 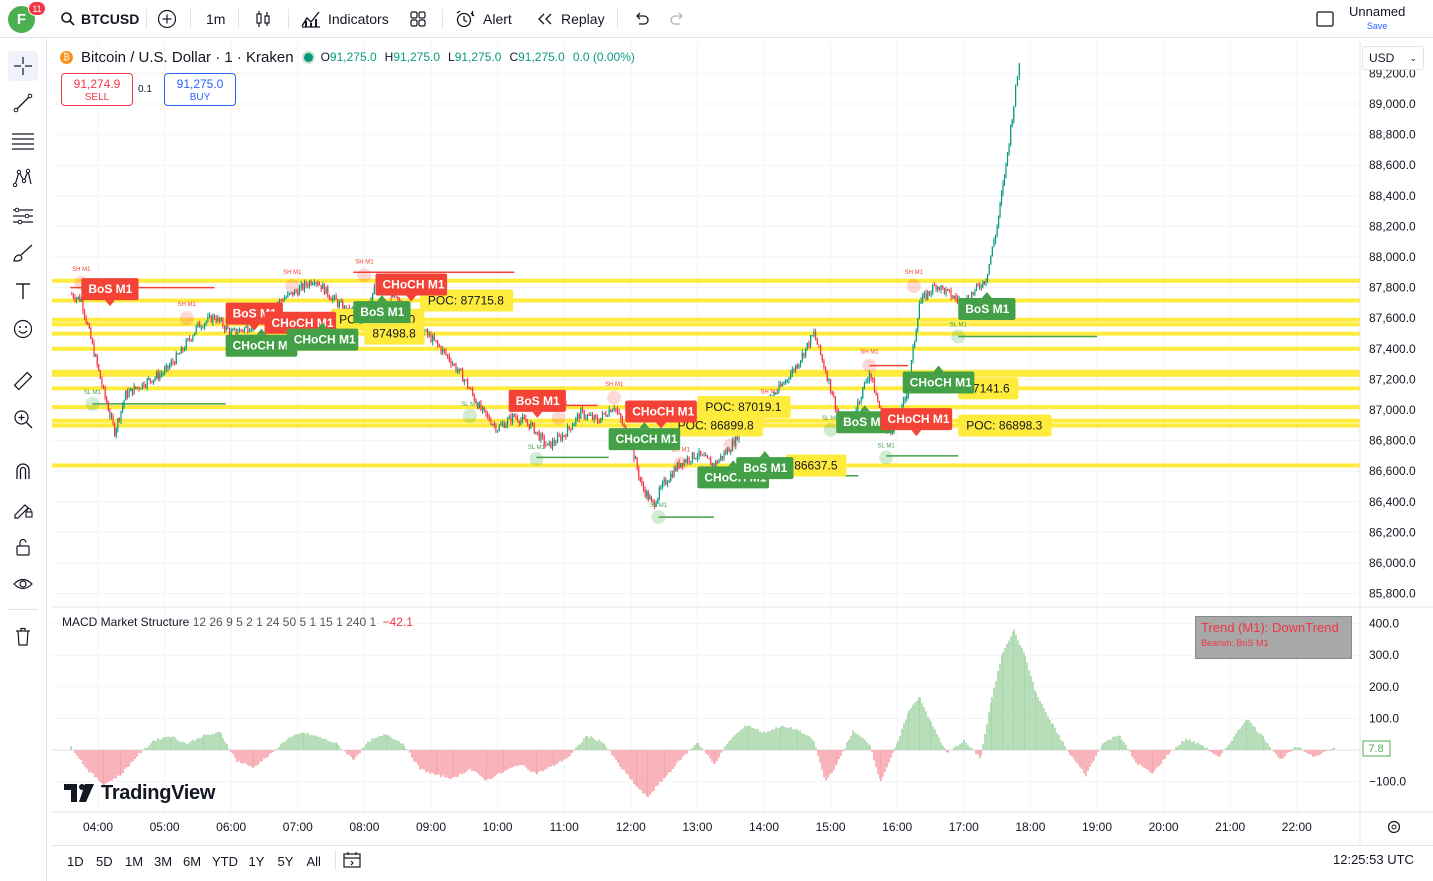 What do you see at coordinates (641, 18) in the screenshot?
I see `undo-button` at bounding box center [641, 18].